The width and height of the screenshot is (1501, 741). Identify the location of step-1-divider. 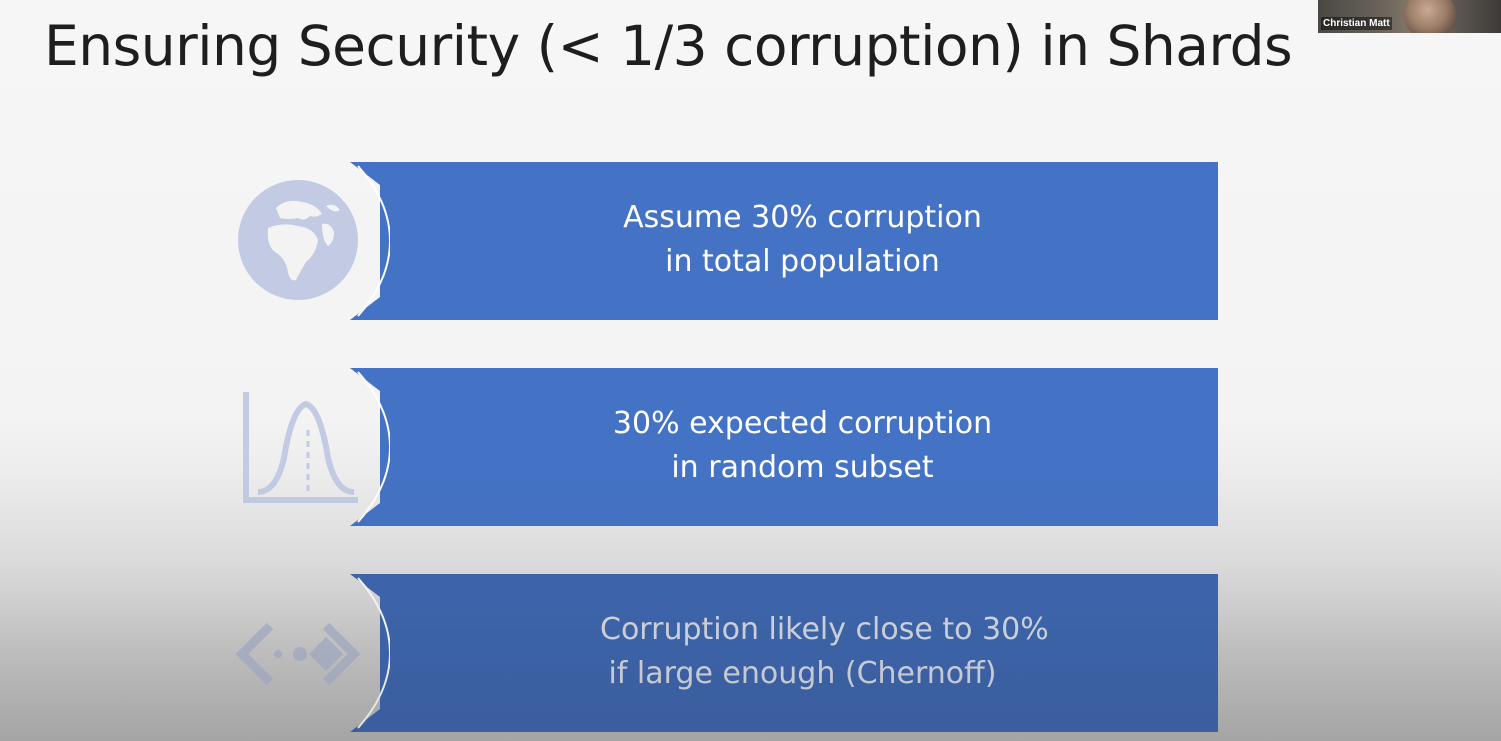
(373, 241).